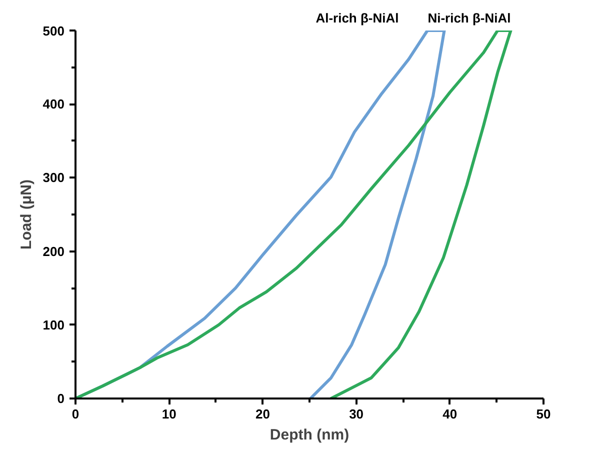  Describe the element at coordinates (76, 414) in the screenshot. I see `x-tick-label: 0` at that location.